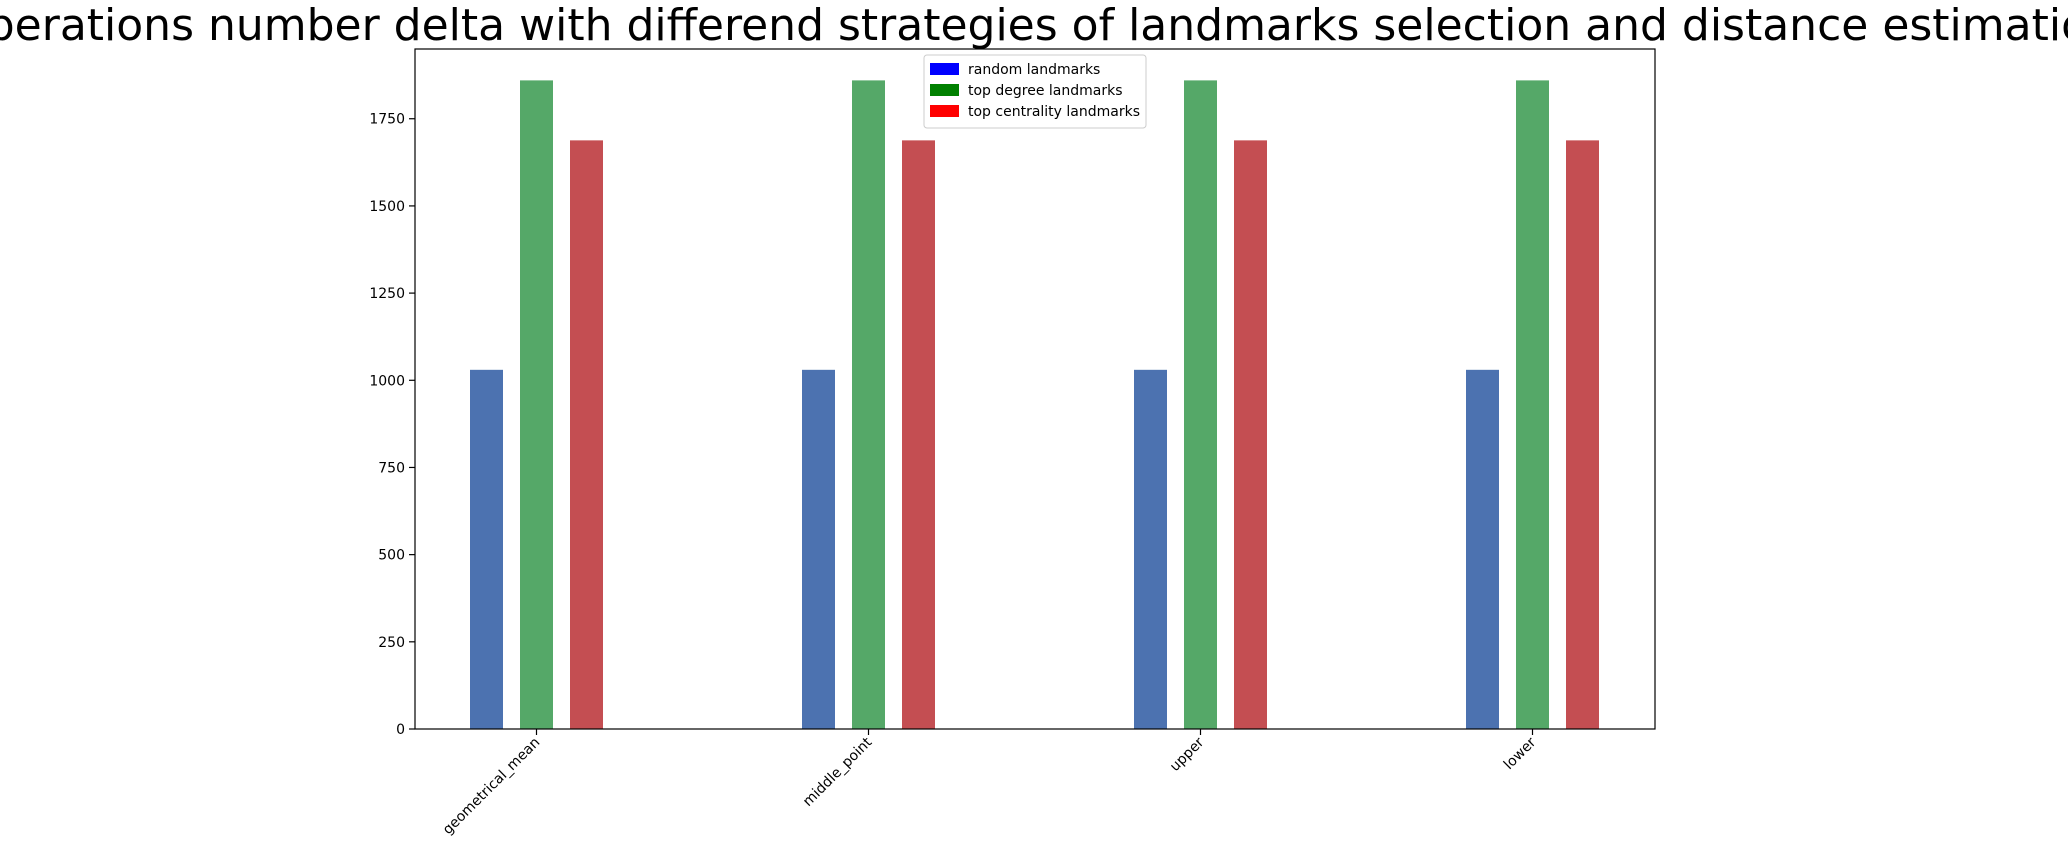 Image resolution: width=2068 pixels, height=850 pixels. What do you see at coordinates (391, 556) in the screenshot?
I see `y-tick-label: 500` at bounding box center [391, 556].